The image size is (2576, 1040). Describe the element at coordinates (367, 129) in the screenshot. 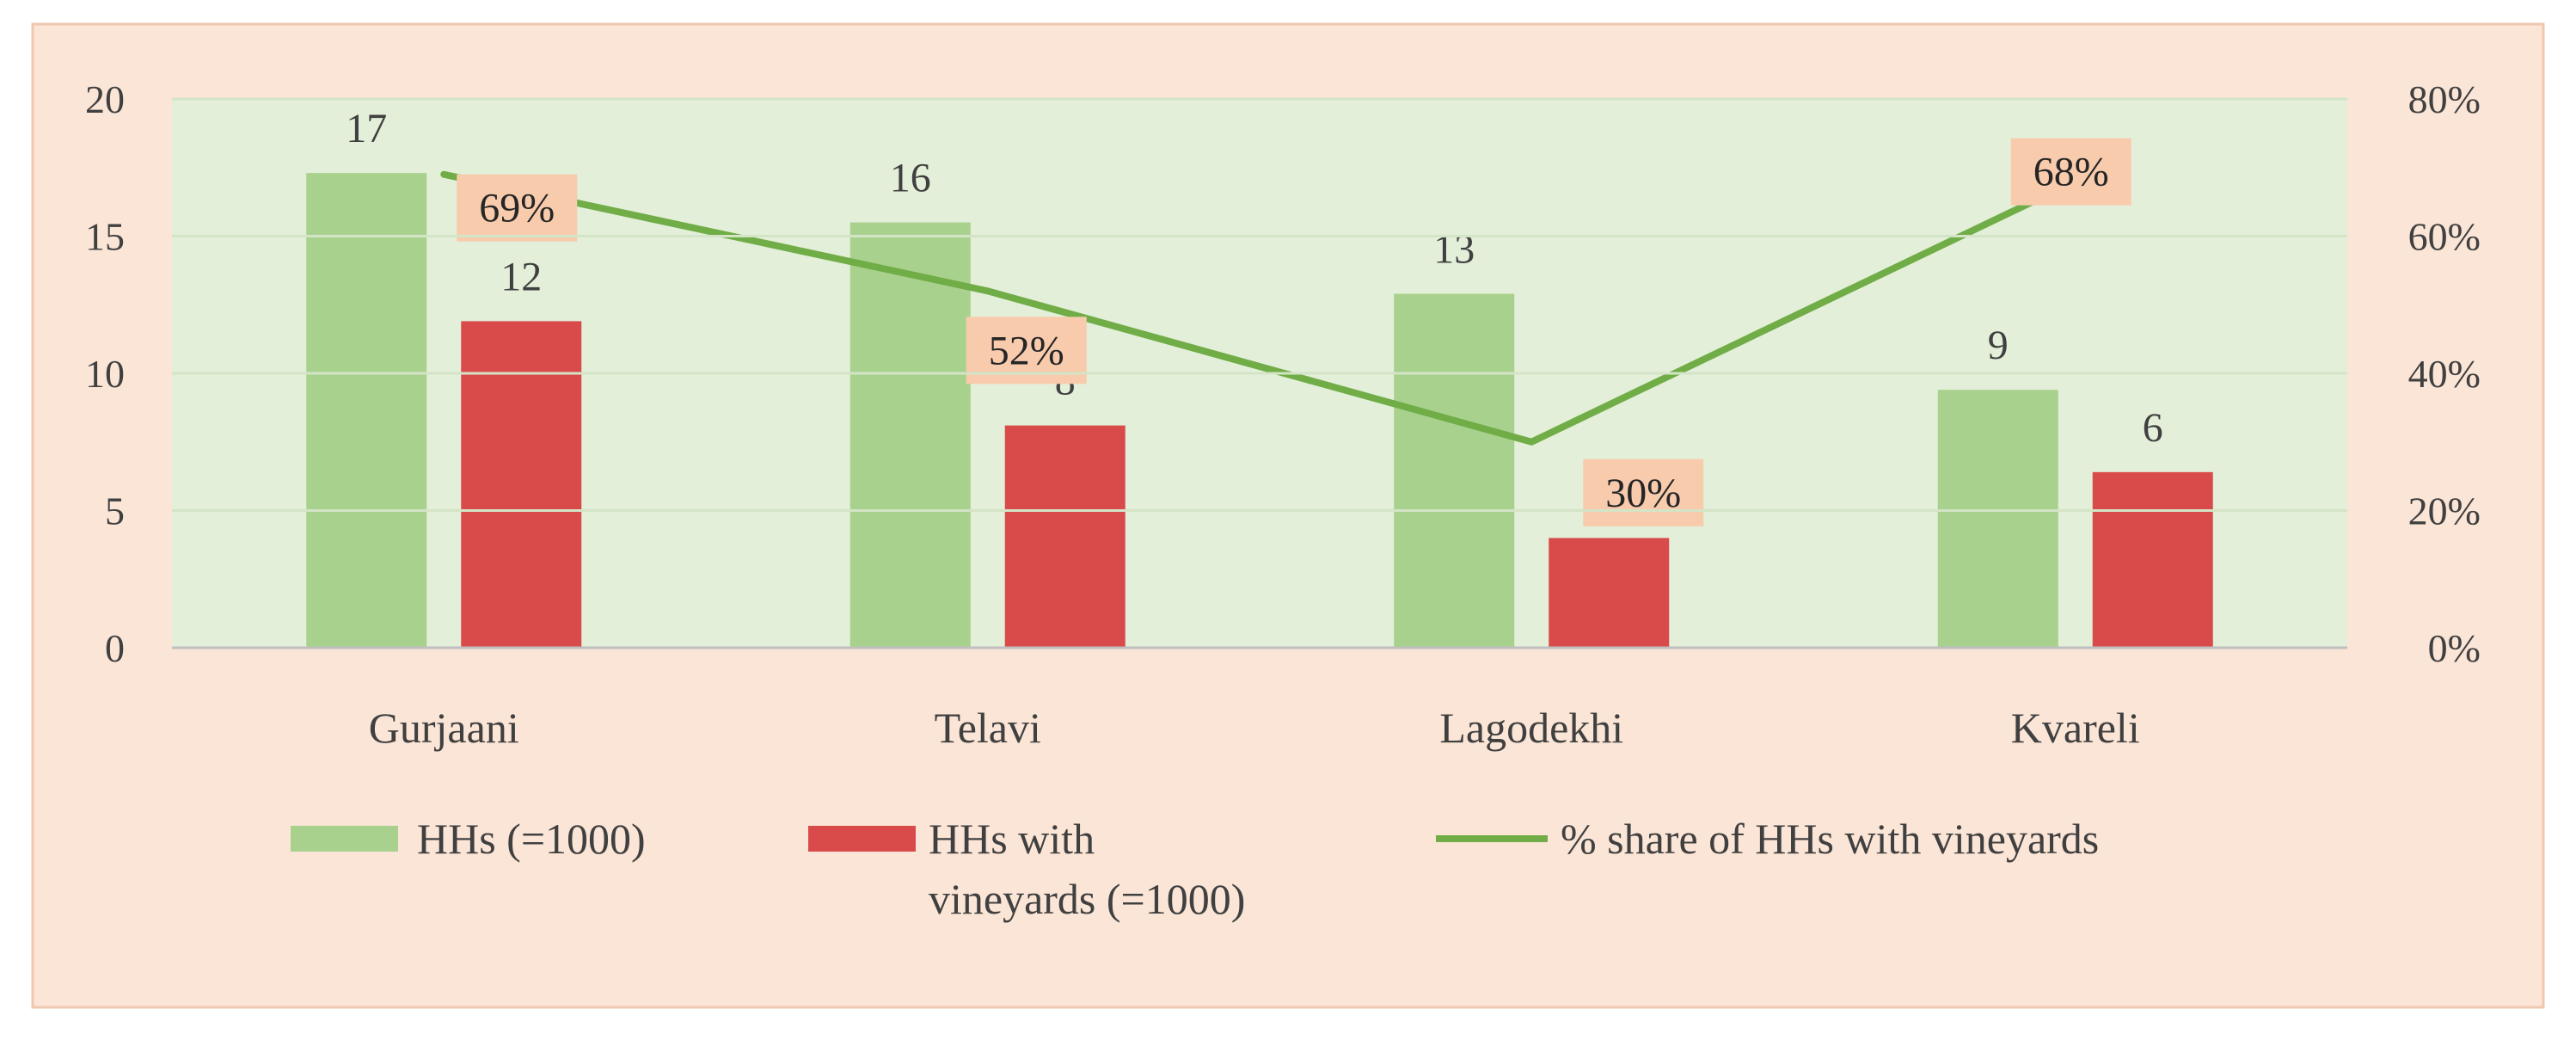

I see `data-label-hhs: 17` at that location.